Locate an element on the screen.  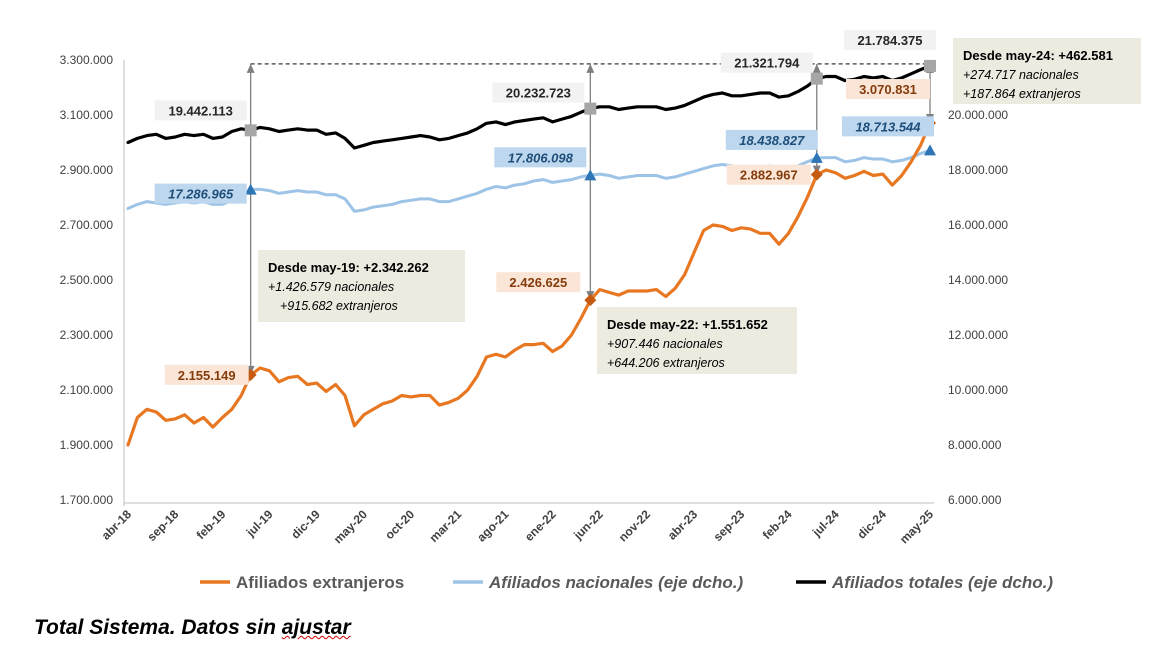
y-left-tick-label: 2.500.000 is located at coordinates (87, 280).